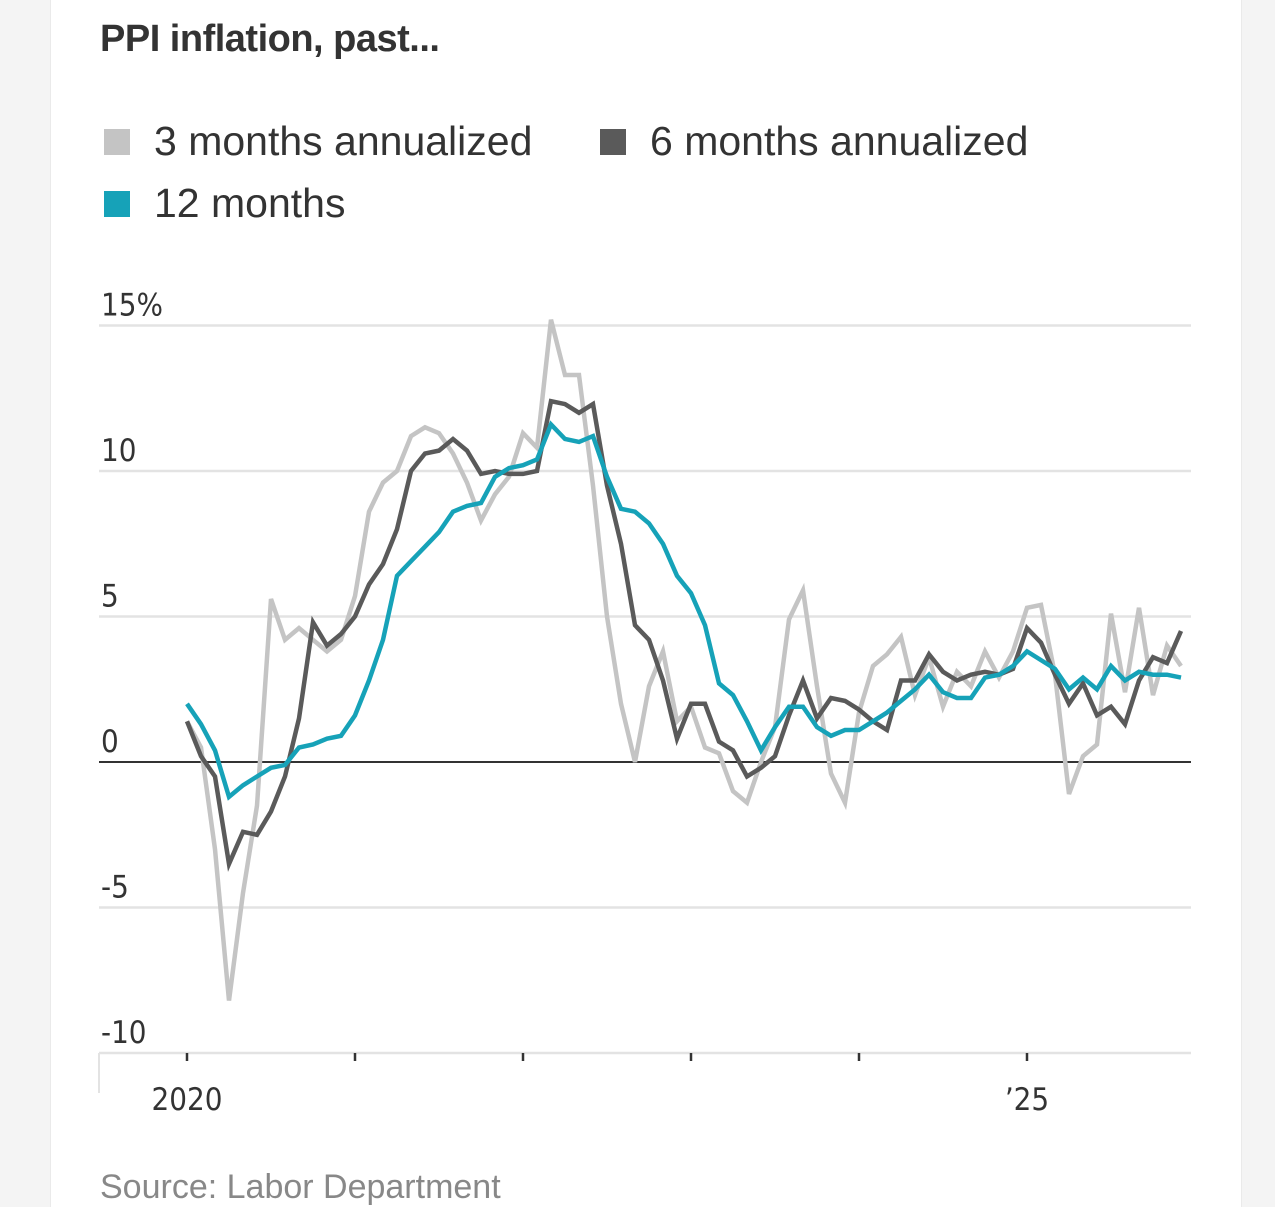 This screenshot has height=1207, width=1275. What do you see at coordinates (115, 888) in the screenshot?
I see `y-tick-label: -5` at bounding box center [115, 888].